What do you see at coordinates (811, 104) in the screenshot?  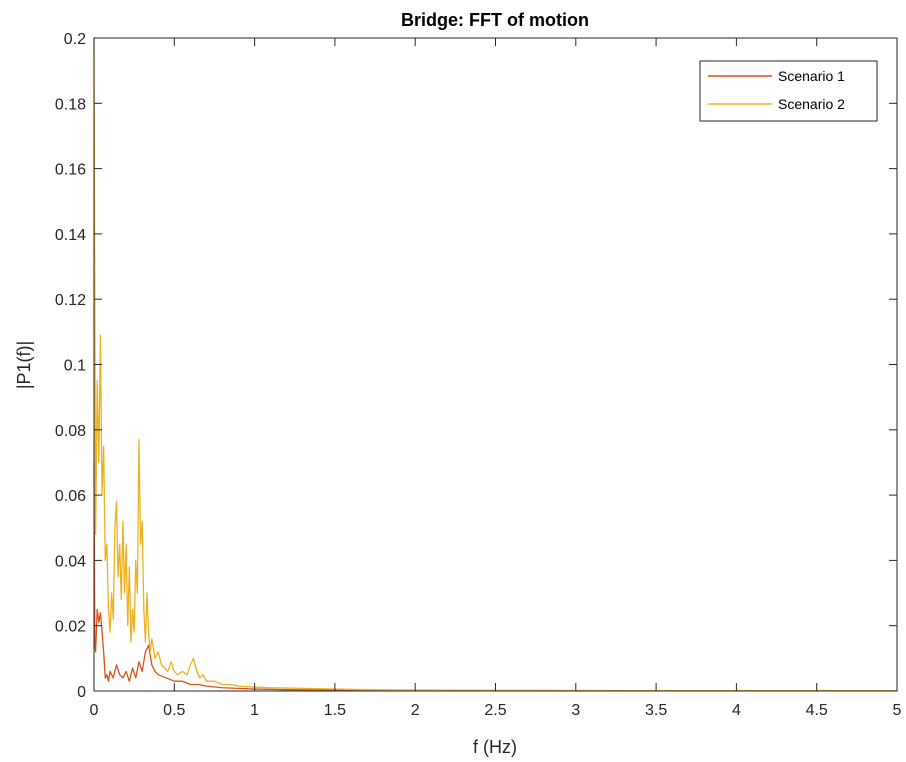 I see `legend-label-scenario-2: Scenario 2` at bounding box center [811, 104].